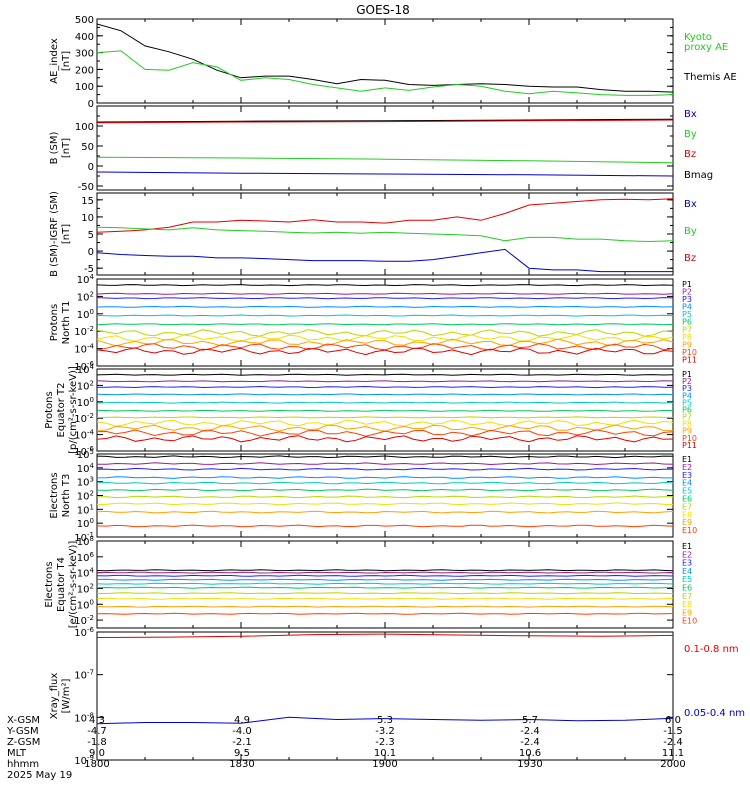 The image size is (750, 800). I want to click on x-axis-value: -1.8, so click(97, 742).